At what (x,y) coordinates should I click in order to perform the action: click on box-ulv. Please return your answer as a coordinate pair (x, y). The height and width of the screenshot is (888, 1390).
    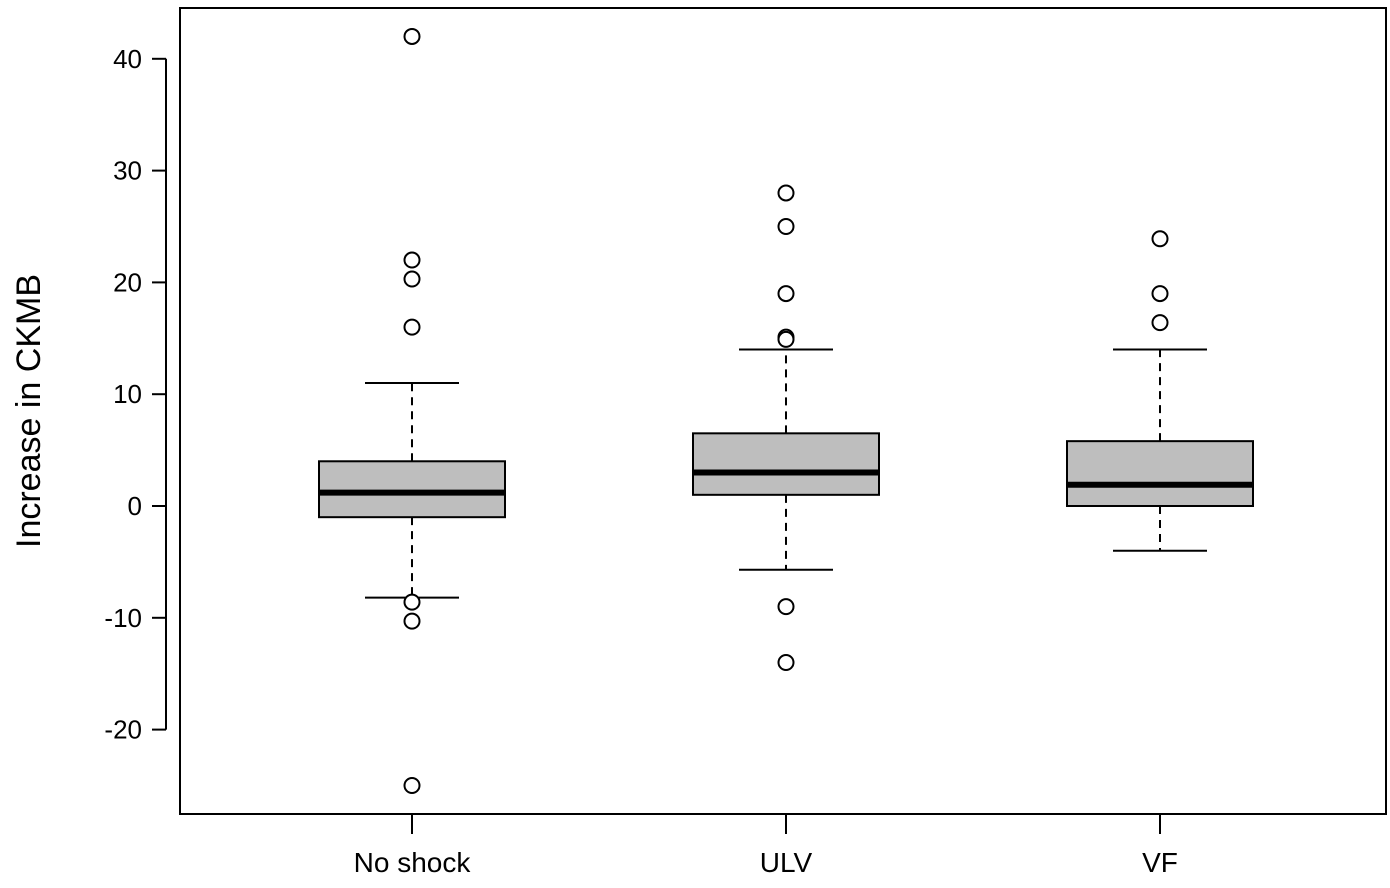
    Looking at the image, I should click on (786, 428).